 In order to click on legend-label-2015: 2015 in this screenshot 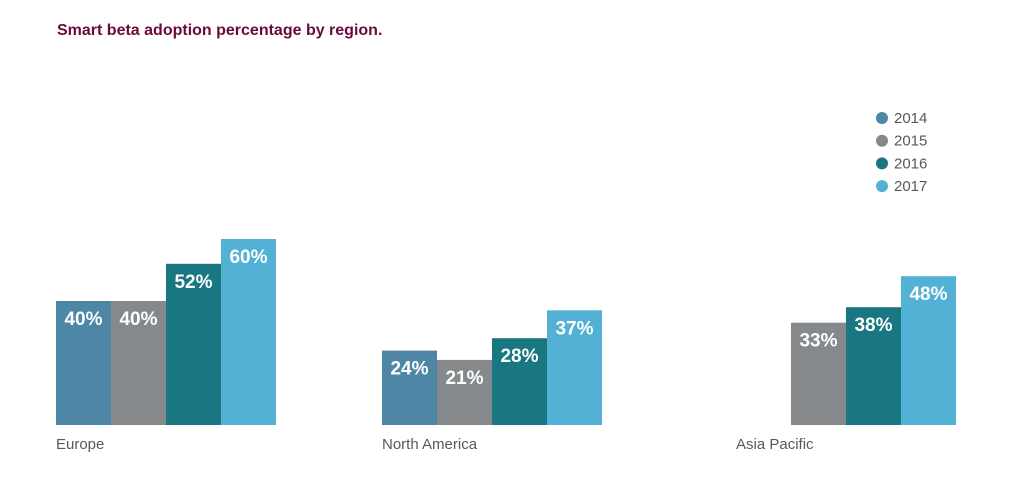, I will do `click(910, 141)`.